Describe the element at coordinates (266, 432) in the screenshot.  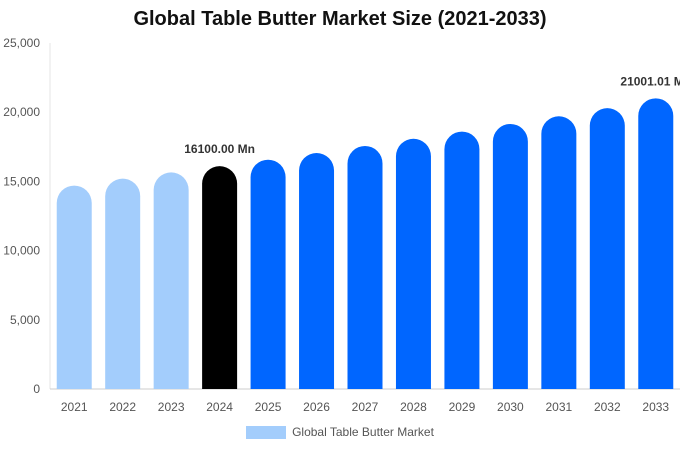
I see `legend-swatch` at that location.